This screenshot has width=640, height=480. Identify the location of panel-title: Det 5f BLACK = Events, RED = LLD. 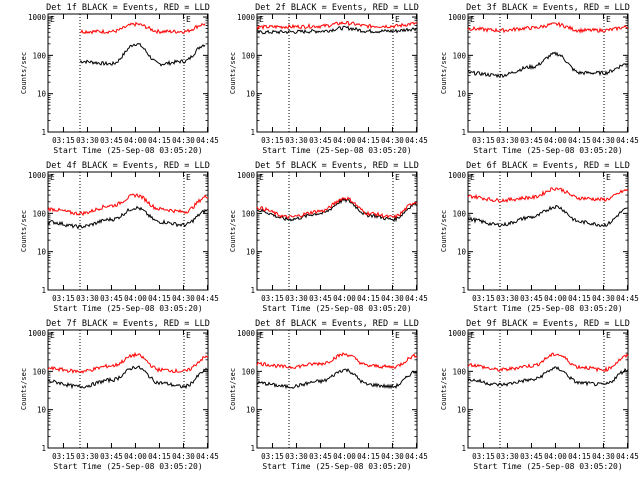
(337, 166).